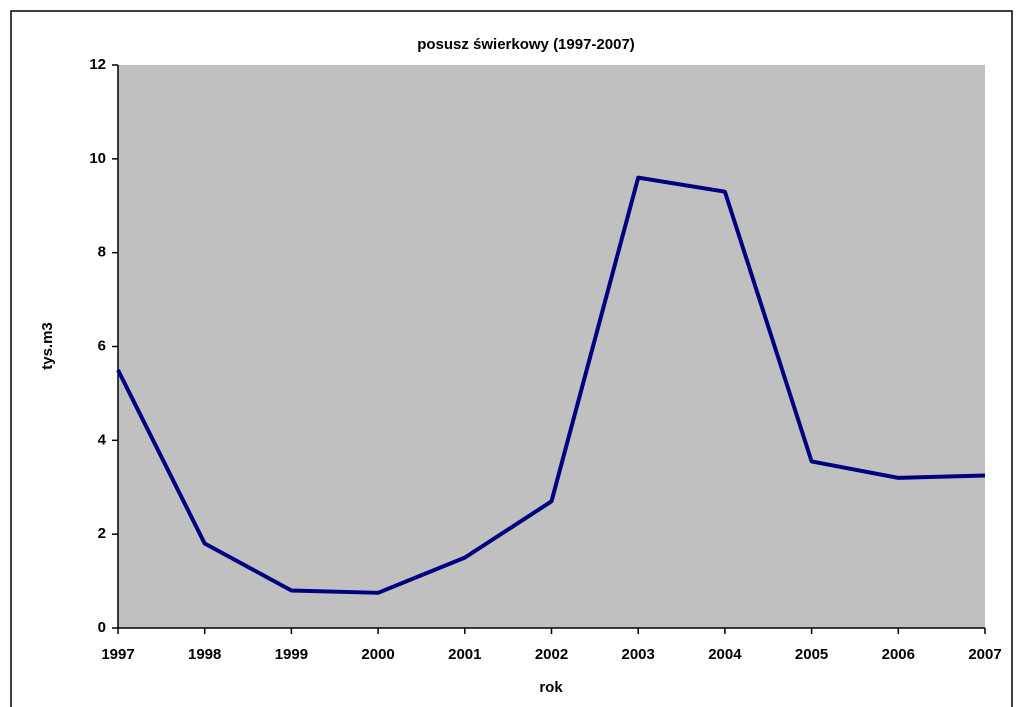 Image resolution: width=1017 pixels, height=707 pixels. I want to click on x-tick-label: 1999, so click(291, 654).